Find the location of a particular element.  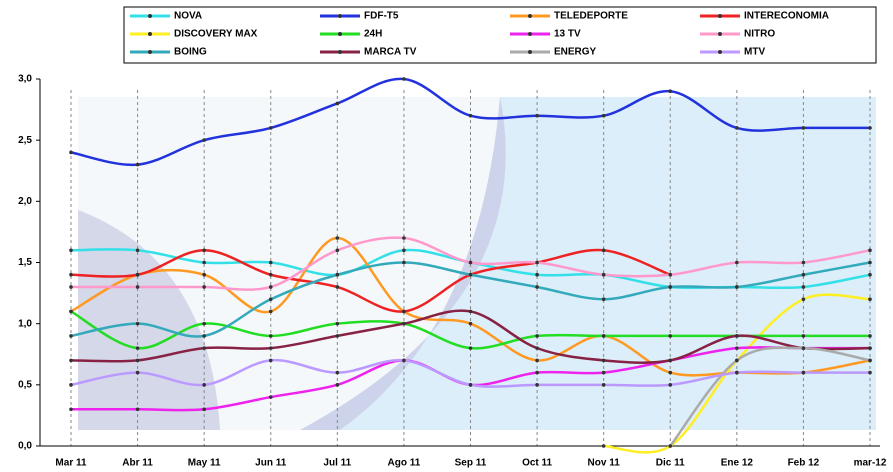

y-tick-label: 0,5 is located at coordinates (25, 384).